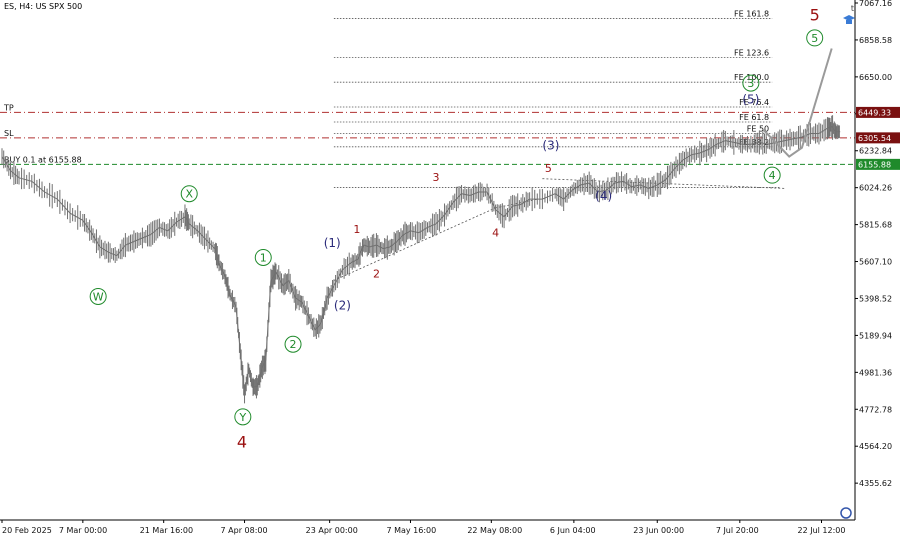 The width and height of the screenshot is (900, 538). I want to click on y-tick-label: 4981.36, so click(875, 372).